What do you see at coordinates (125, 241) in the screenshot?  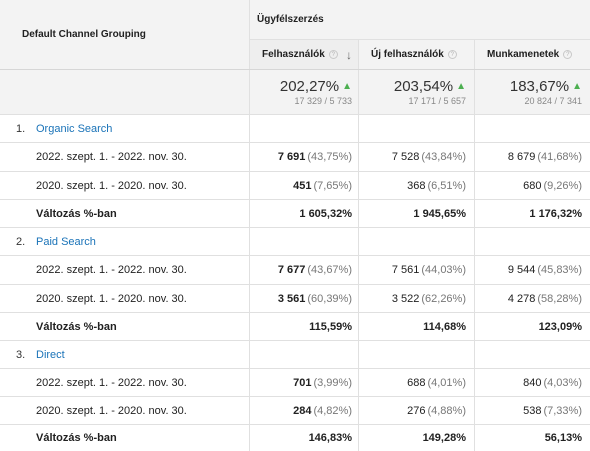 I see `group-cell: 2. Paid Search` at bounding box center [125, 241].